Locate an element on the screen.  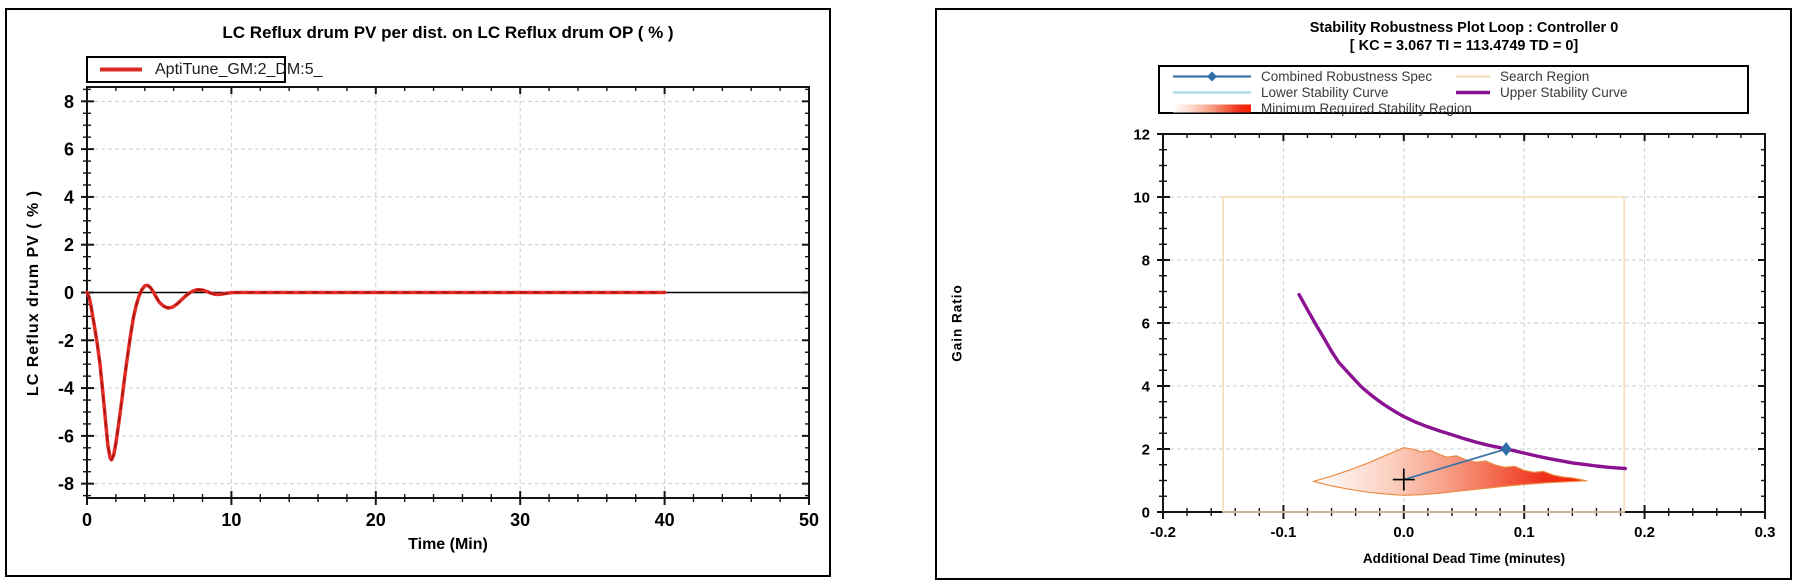
legend-label: AptiTune_GM:2_DM:5_ is located at coordinates (239, 69).